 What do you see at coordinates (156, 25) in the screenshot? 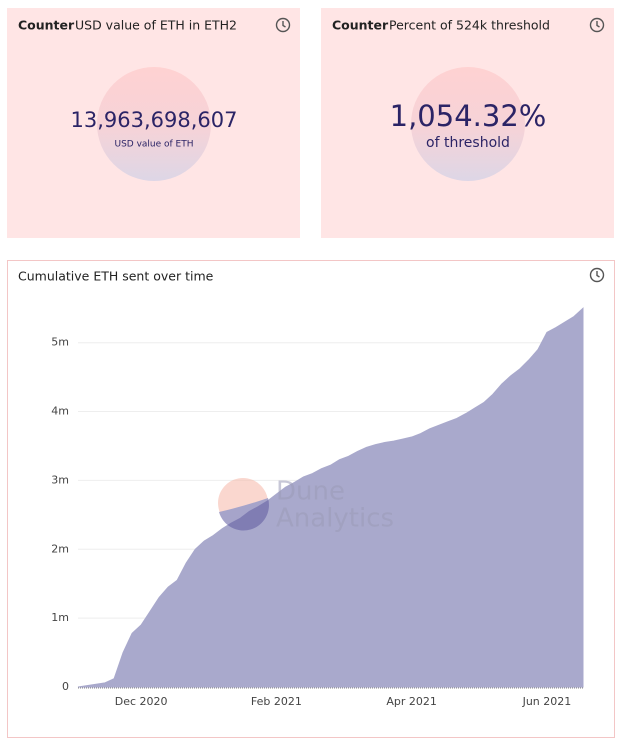
I see `counter-title: USD value of ETH in ETH2` at bounding box center [156, 25].